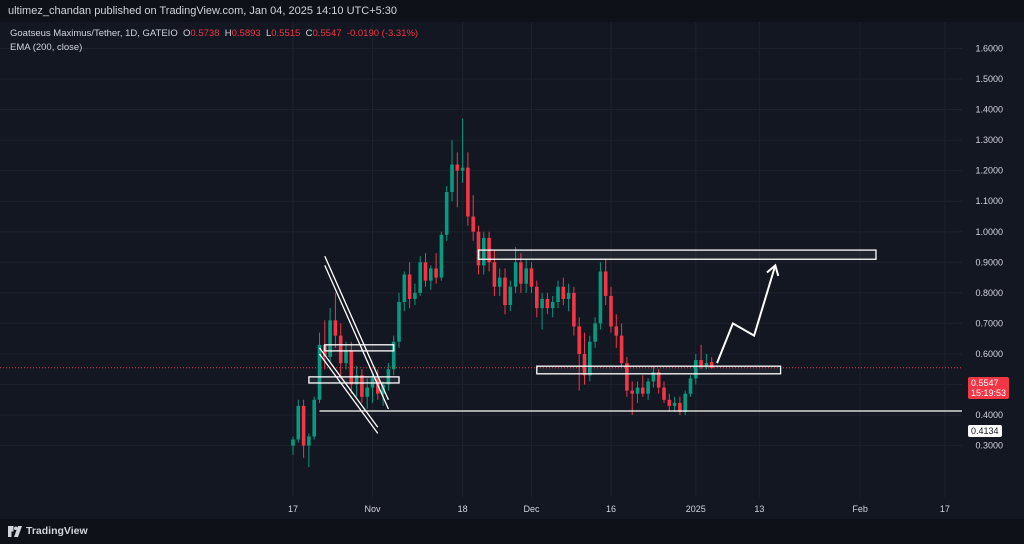 The image size is (1024, 544). What do you see at coordinates (372, 509) in the screenshot?
I see `x-tick-label: Nov` at bounding box center [372, 509].